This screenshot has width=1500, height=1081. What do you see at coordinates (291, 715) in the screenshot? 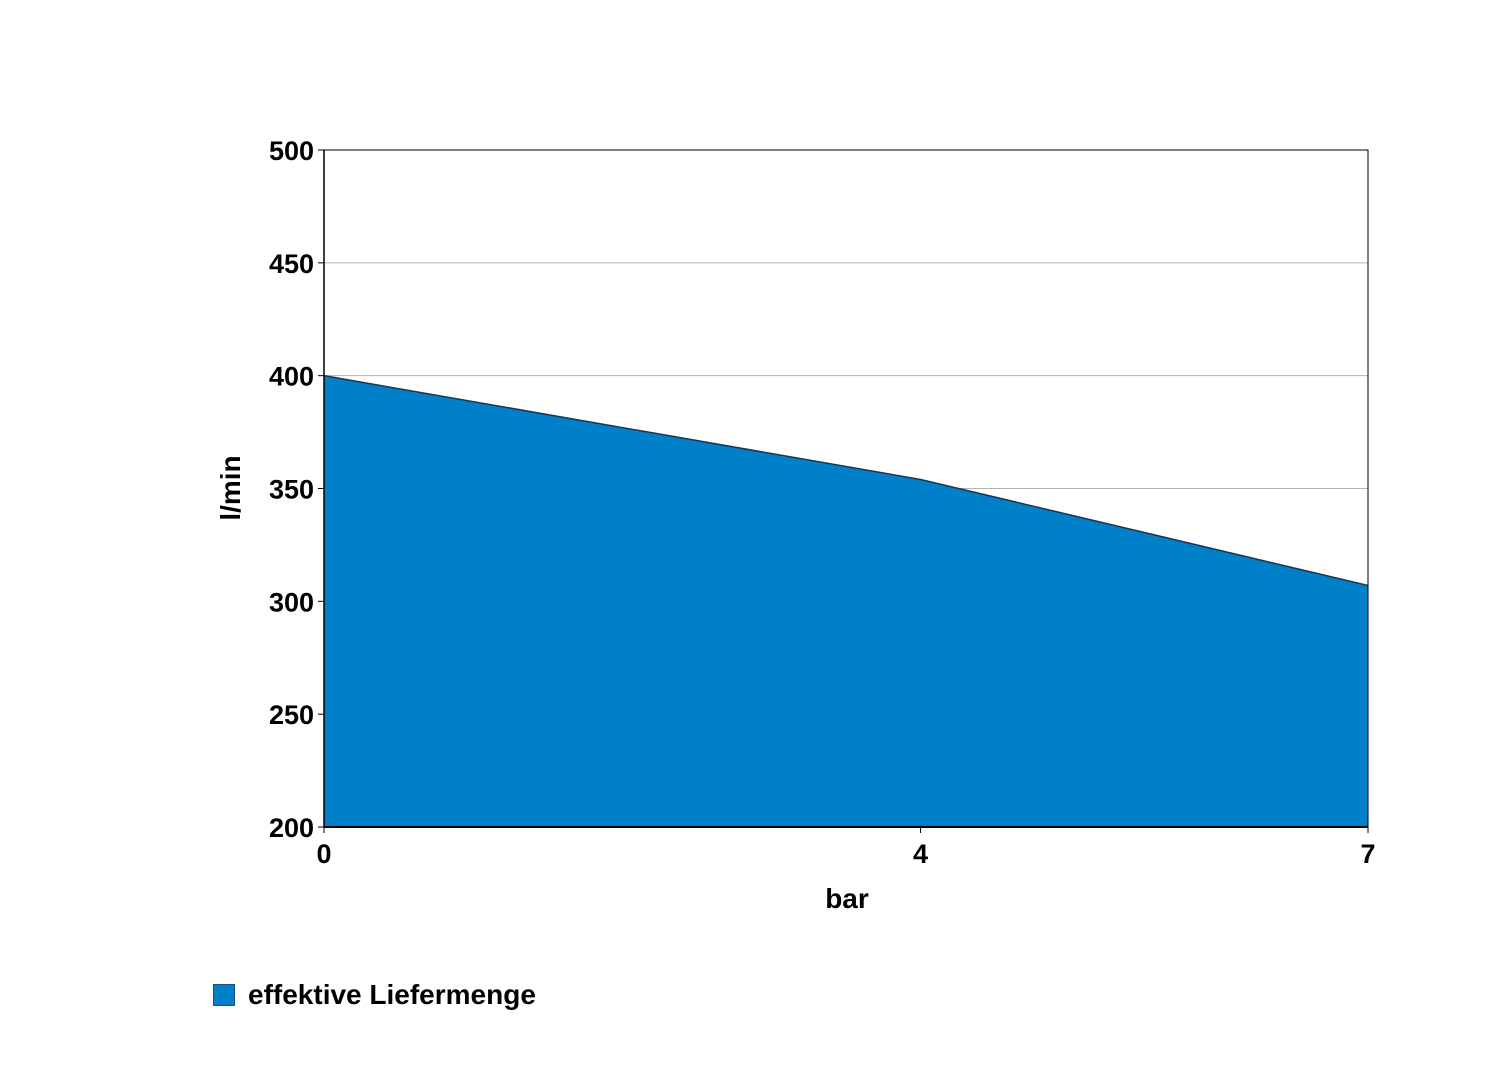
I see `y-tick-label-250: 250` at bounding box center [291, 715].